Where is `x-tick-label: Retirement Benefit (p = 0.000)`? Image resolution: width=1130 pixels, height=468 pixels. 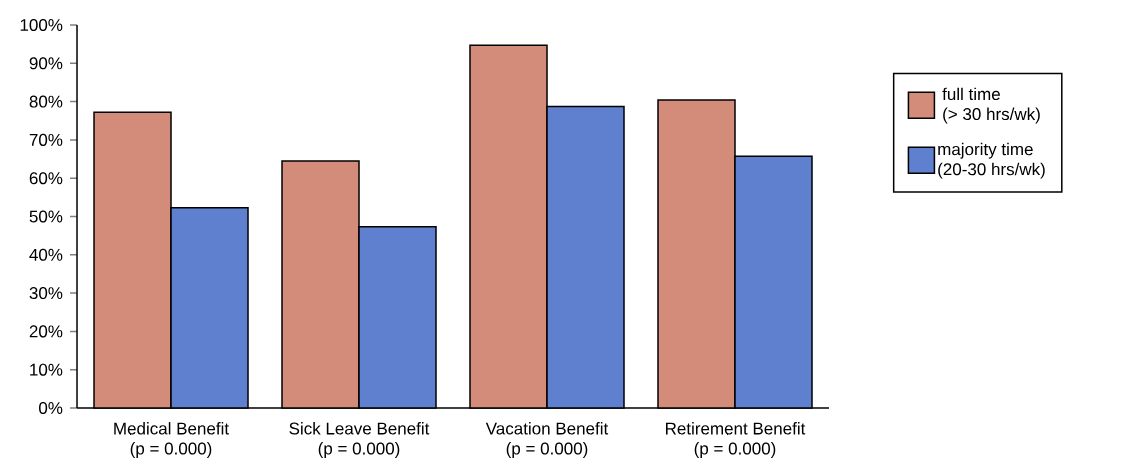 x-tick-label: Retirement Benefit (p = 0.000) is located at coordinates (736, 440).